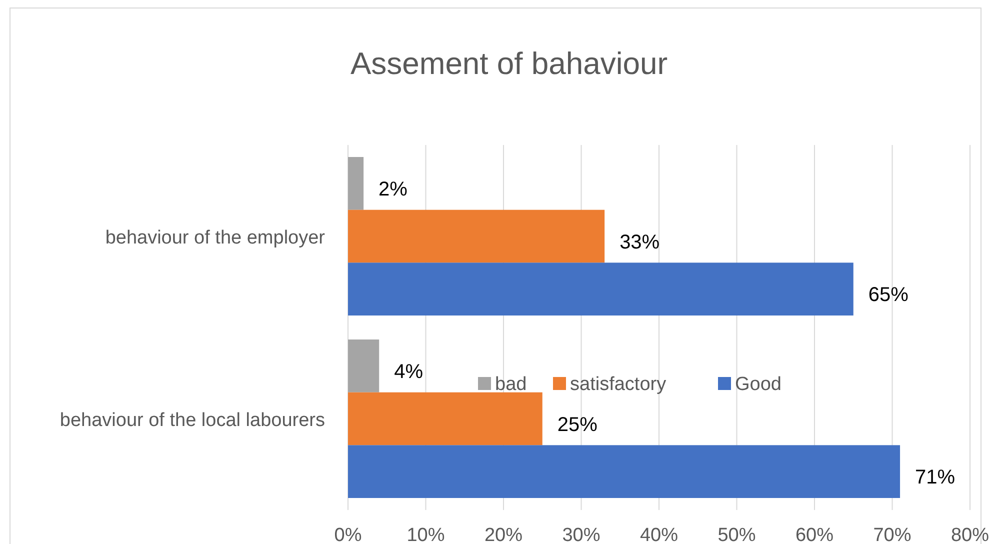 The image size is (991, 544). Describe the element at coordinates (758, 384) in the screenshot. I see `legend-label: Good` at that location.